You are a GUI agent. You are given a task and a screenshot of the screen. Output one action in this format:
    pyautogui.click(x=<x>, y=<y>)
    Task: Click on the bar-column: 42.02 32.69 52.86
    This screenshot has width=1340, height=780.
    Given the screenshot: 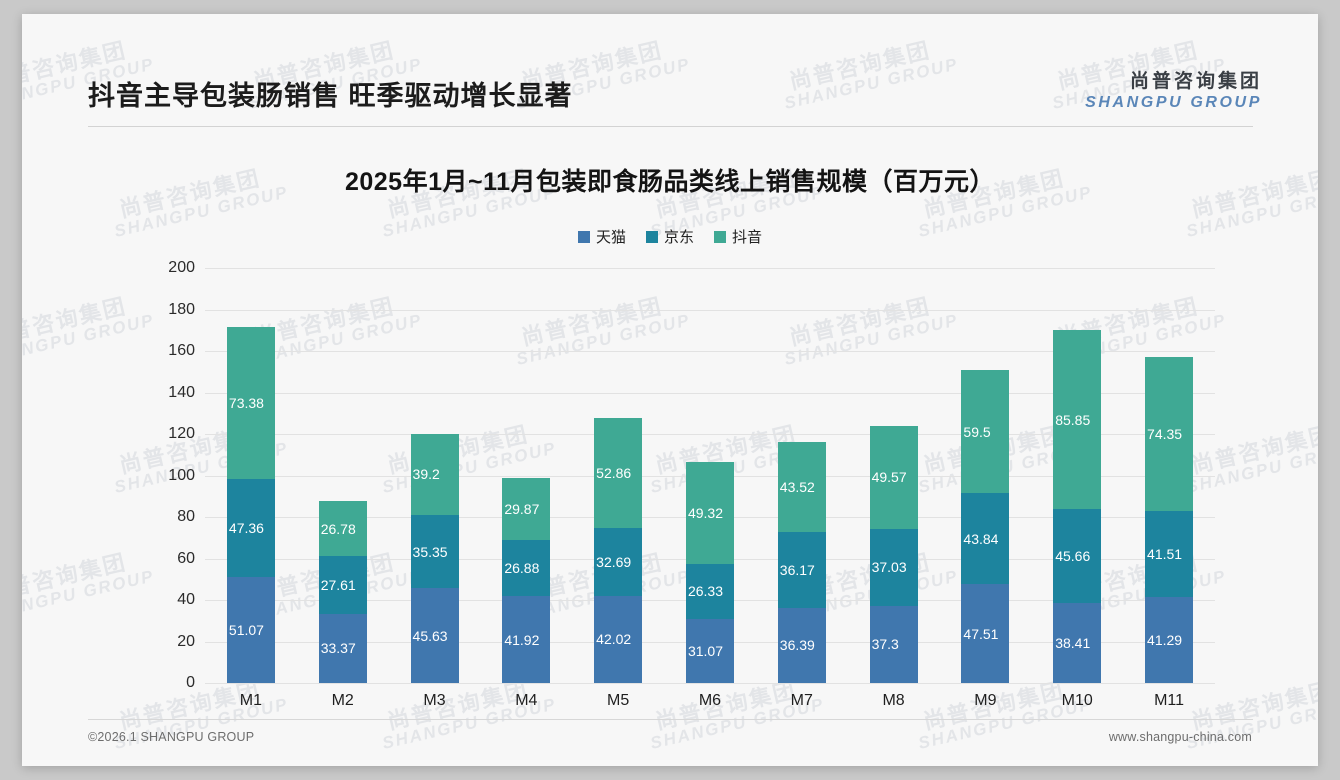 What is the action you would take?
    pyautogui.click(x=618, y=475)
    